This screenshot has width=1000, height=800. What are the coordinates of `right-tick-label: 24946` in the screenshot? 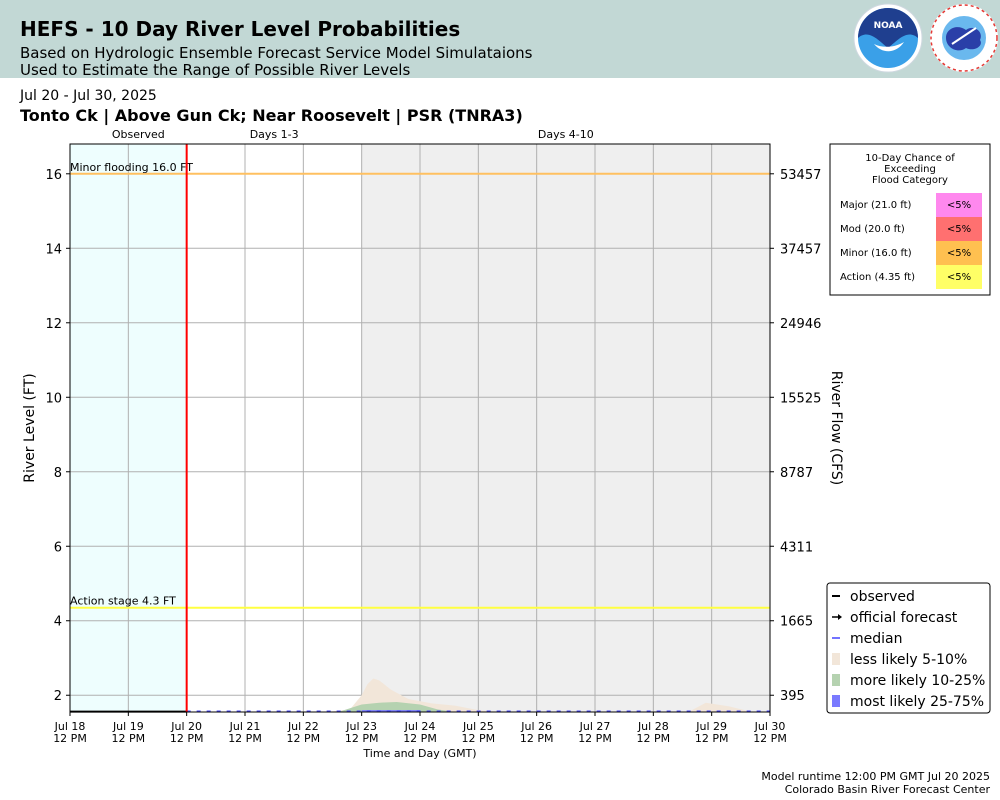 It's located at (800, 324).